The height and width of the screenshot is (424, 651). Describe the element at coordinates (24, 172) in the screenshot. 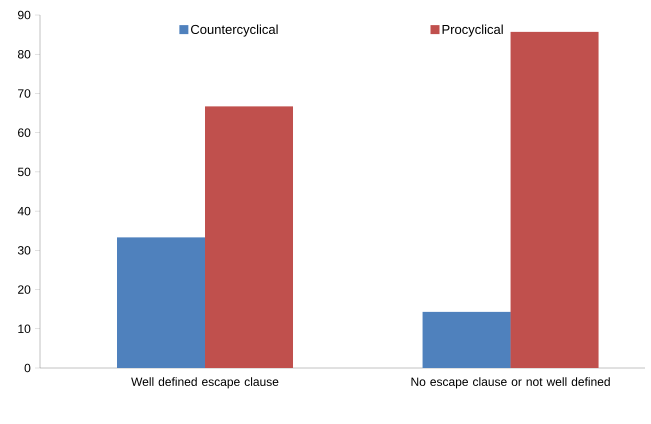

I see `y-tick-label: 50` at that location.